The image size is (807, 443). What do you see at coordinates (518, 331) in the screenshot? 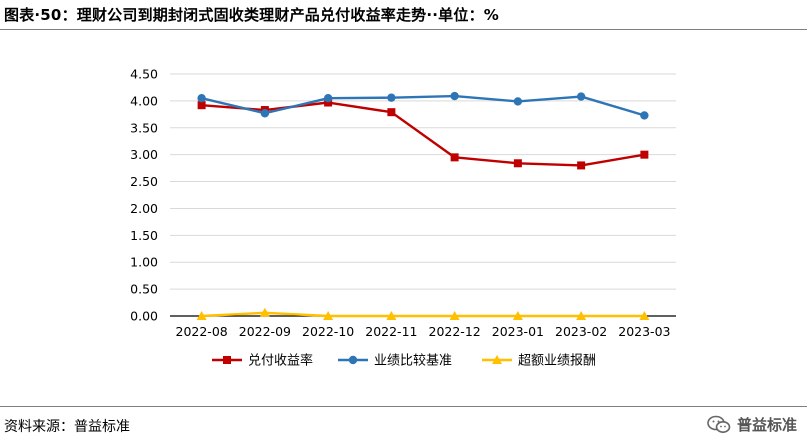
I see `x-tick-label-5: 2023-01` at bounding box center [518, 331].